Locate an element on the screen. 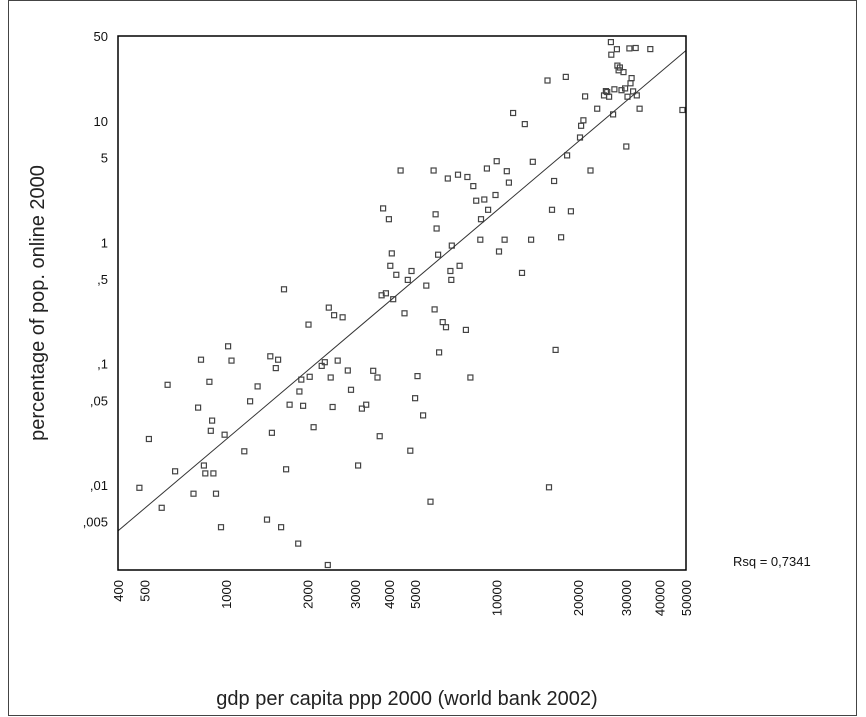 Image resolution: width=866 pixels, height=717 pixels. y-tick-label: ,05 is located at coordinates (99, 400).